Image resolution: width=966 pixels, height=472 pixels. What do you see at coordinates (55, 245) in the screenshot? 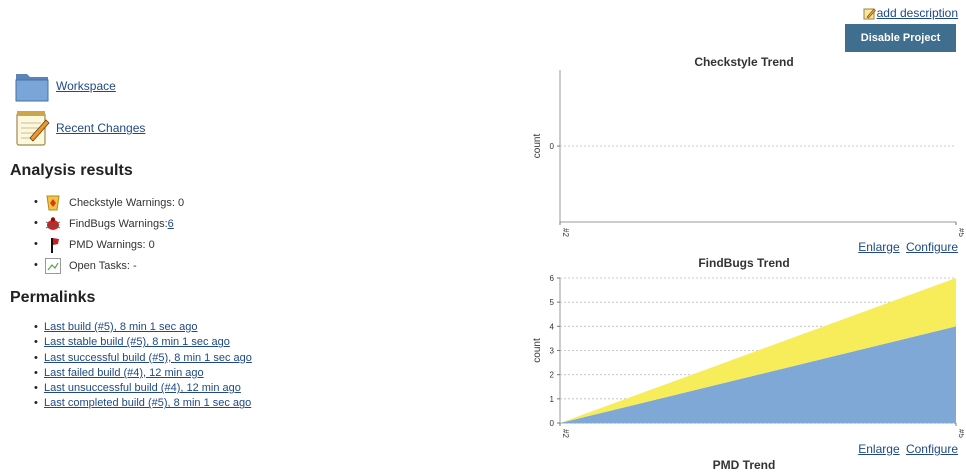
I see `pmd-icon` at bounding box center [55, 245].